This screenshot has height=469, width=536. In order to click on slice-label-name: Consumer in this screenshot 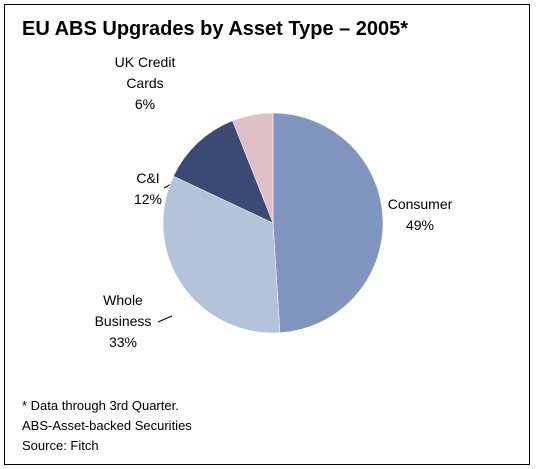, I will do `click(420, 204)`.